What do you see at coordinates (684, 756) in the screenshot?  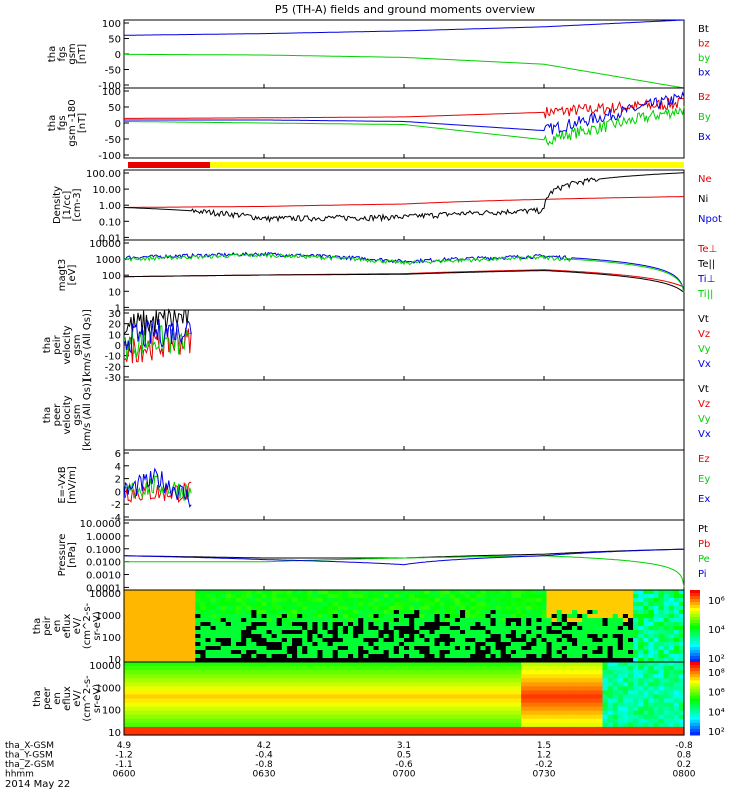 I see `axis-row-value: 0.8` at bounding box center [684, 756].